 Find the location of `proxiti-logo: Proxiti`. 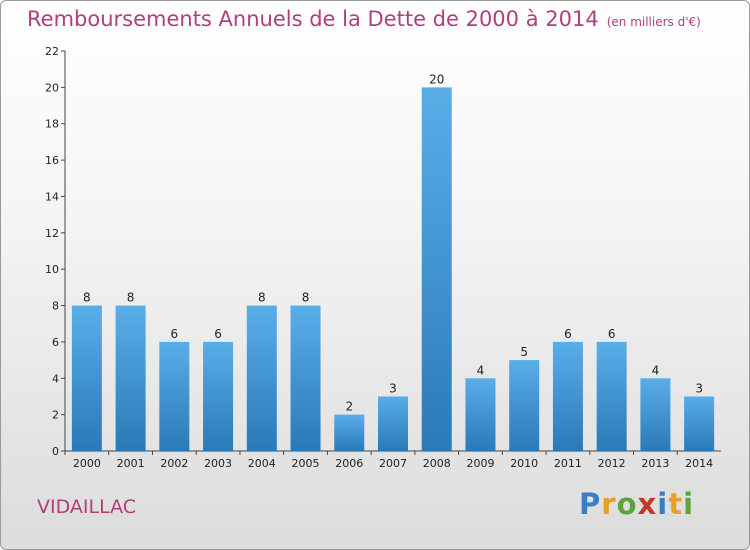

proxiti-logo: Proxiti is located at coordinates (637, 504).